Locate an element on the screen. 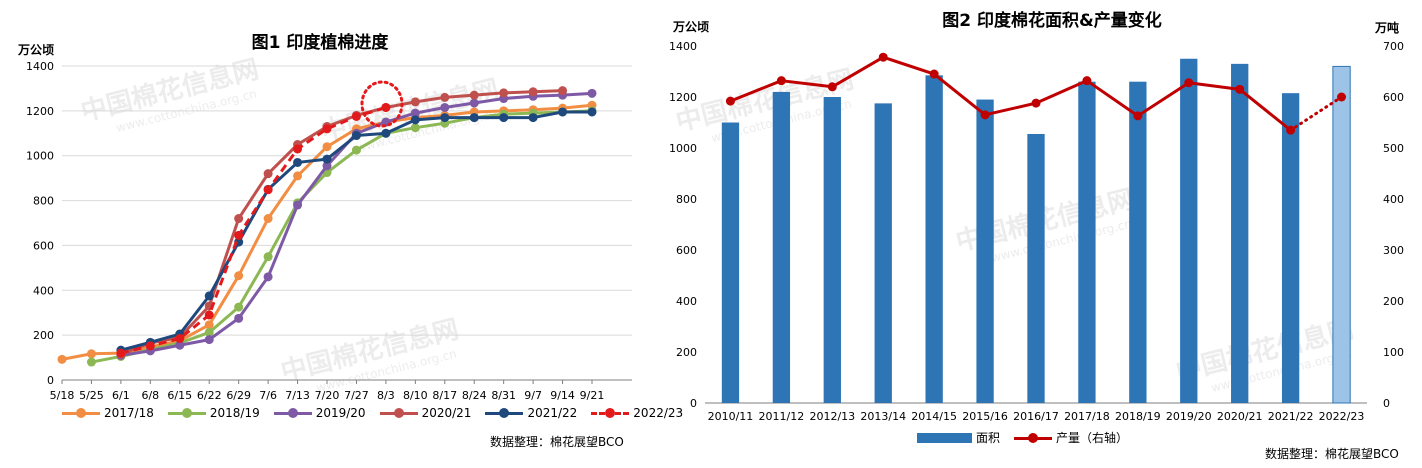 This screenshot has width=1422, height=468. y-axis-label-right: 万吨 is located at coordinates (1386, 27).